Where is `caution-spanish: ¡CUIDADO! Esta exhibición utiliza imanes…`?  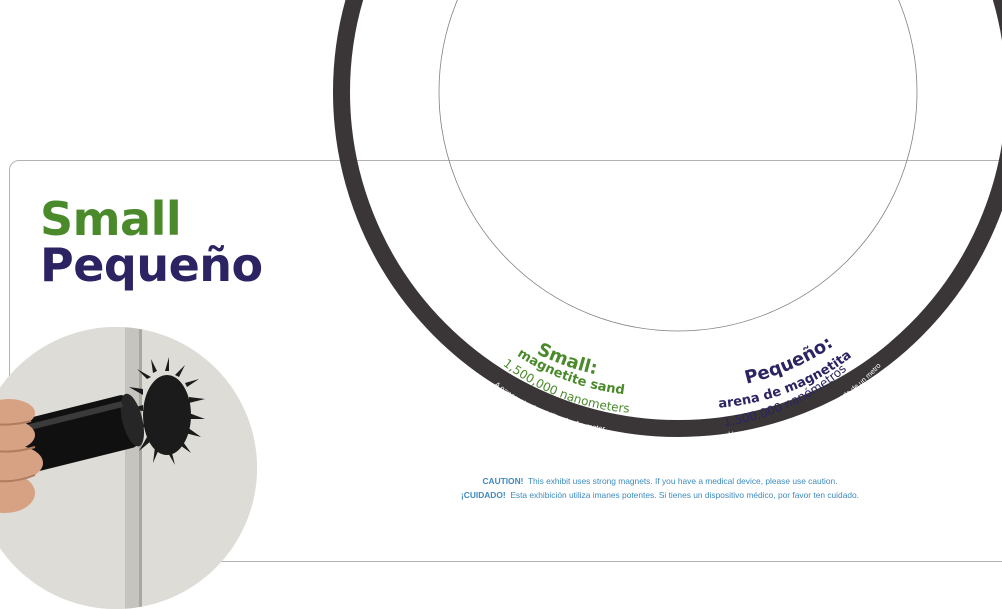 caution-spanish: ¡CUIDADO! Esta exhibición utiliza imanes… is located at coordinates (660, 495).